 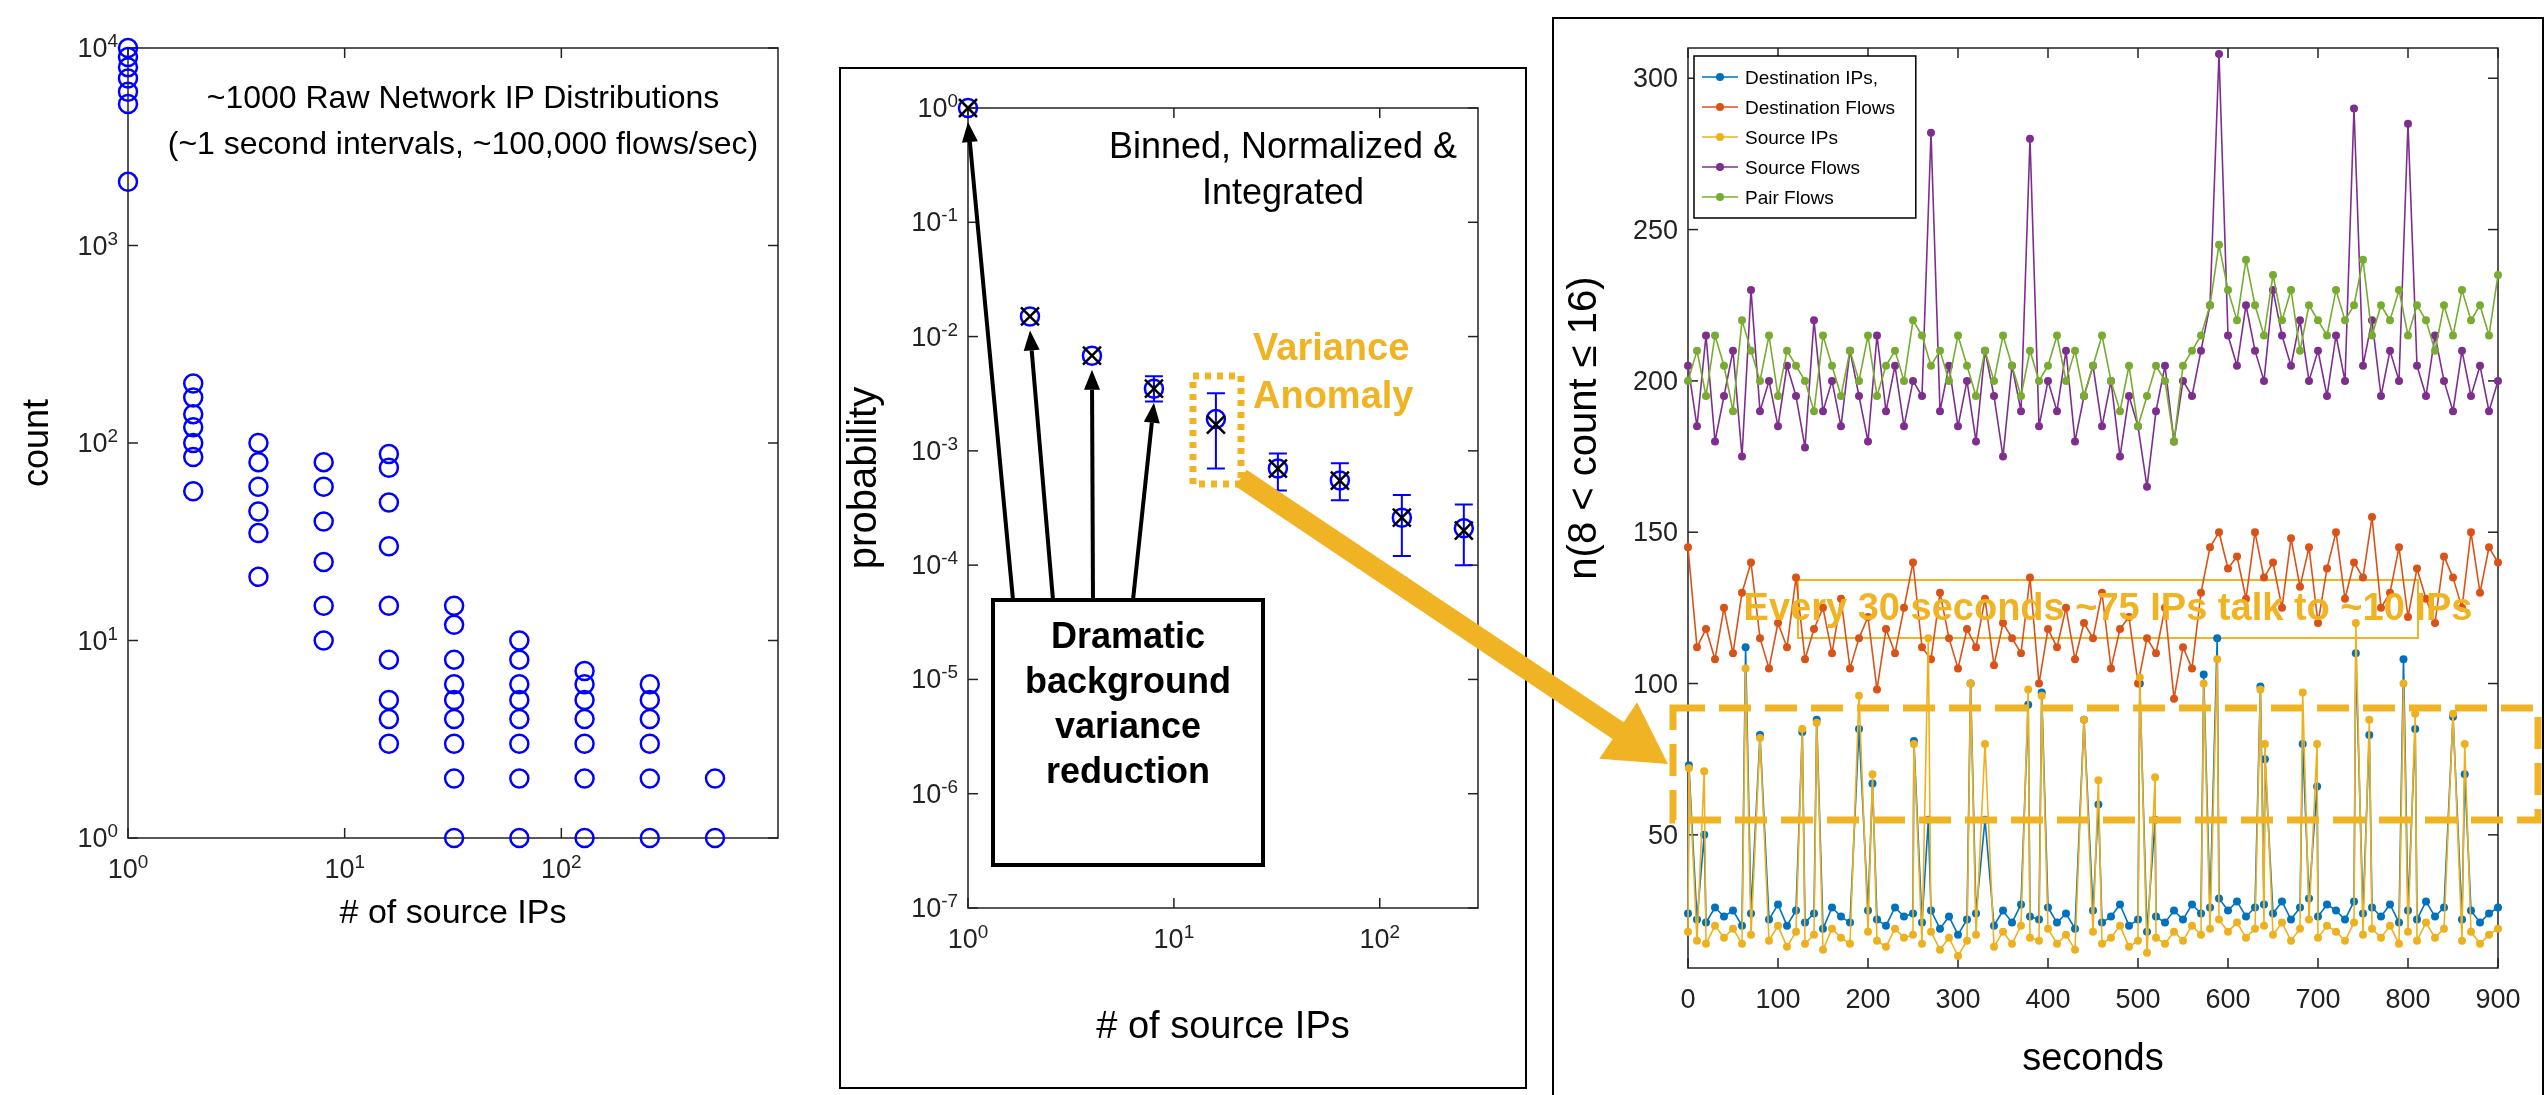 I want to click on y-tick-label: 10$^{3}$, so click(x=97, y=244).